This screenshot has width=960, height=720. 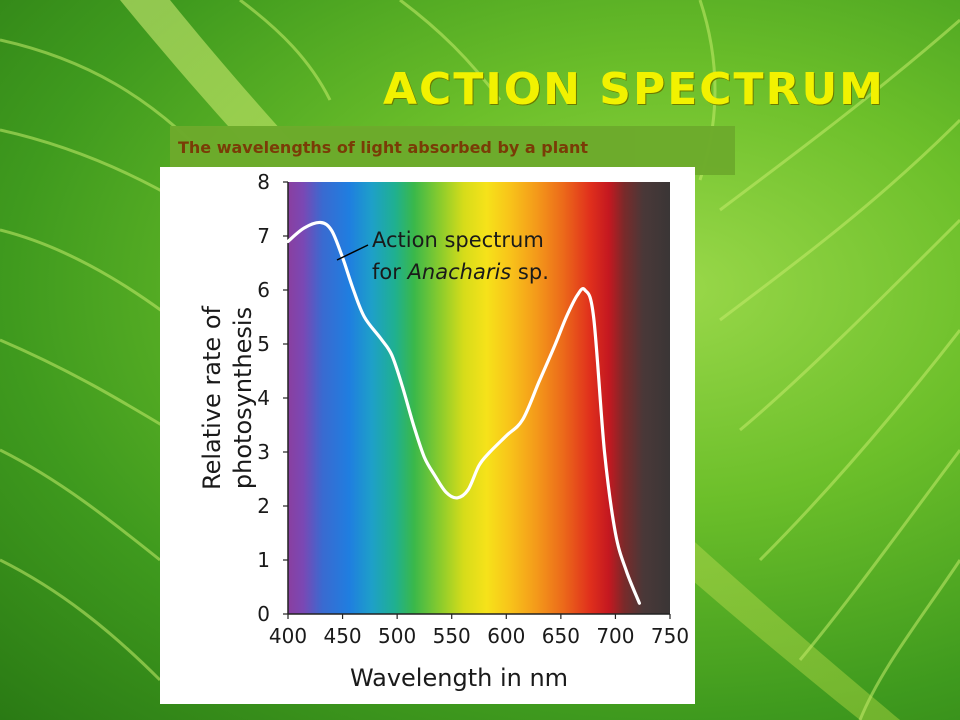 I want to click on annotation-species: Anacharis, so click(x=459, y=272).